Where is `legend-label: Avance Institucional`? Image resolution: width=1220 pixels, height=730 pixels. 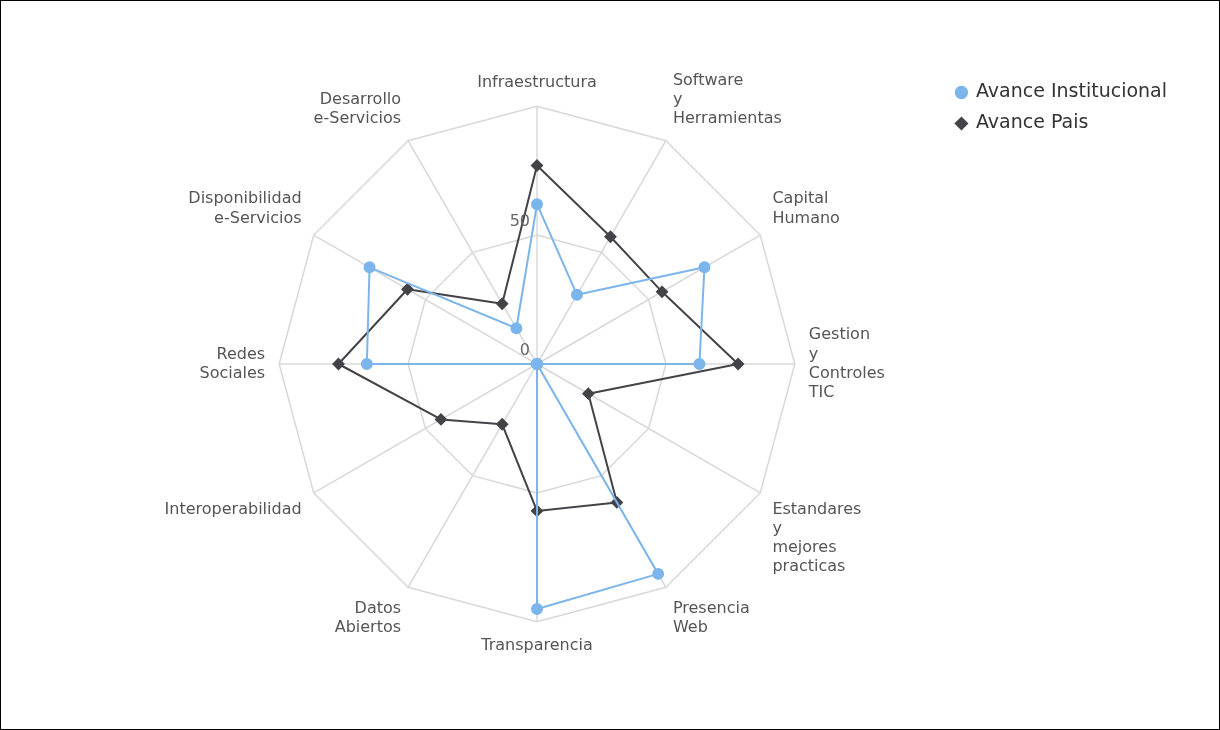 legend-label: Avance Institucional is located at coordinates (1071, 90).